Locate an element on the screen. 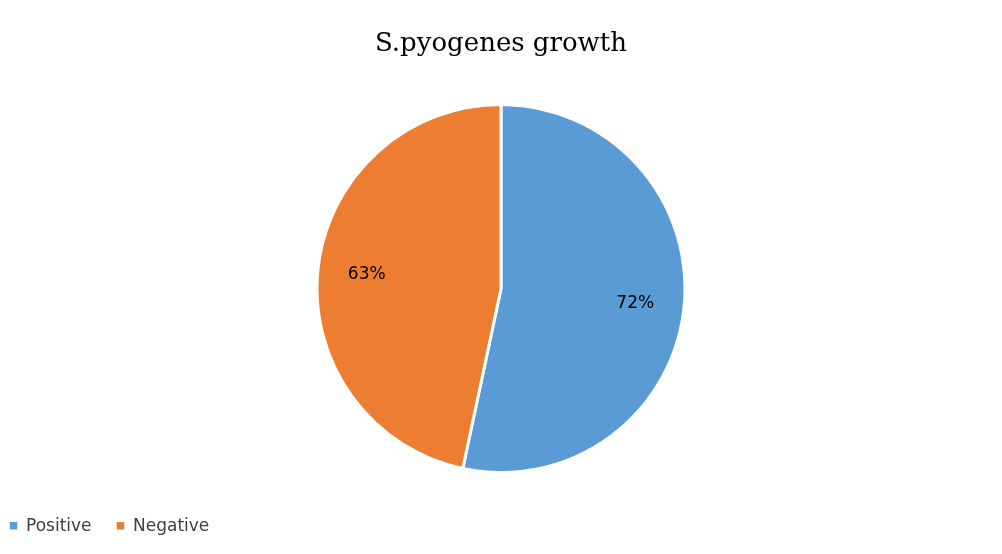 This screenshot has width=1002, height=554. data-label: 72% is located at coordinates (635, 301).